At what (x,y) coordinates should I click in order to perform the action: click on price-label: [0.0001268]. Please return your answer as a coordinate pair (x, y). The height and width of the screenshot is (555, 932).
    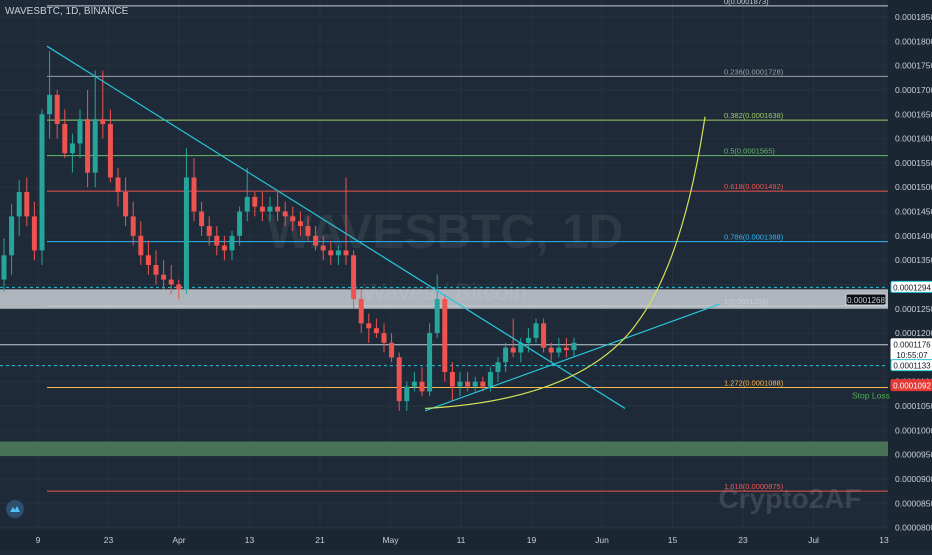
    Looking at the image, I should click on (866, 299).